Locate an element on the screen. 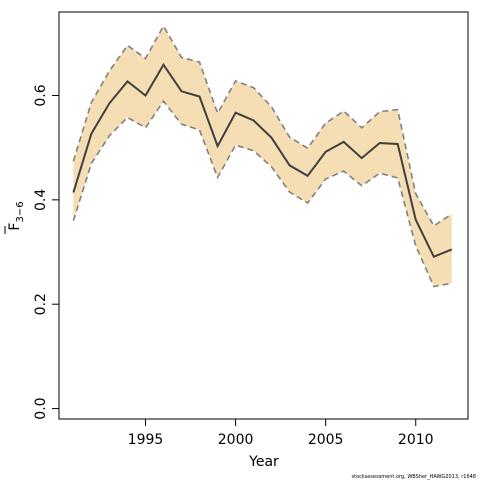 The height and width of the screenshot is (480, 480). x-tick-label: 2010 is located at coordinates (416, 440).